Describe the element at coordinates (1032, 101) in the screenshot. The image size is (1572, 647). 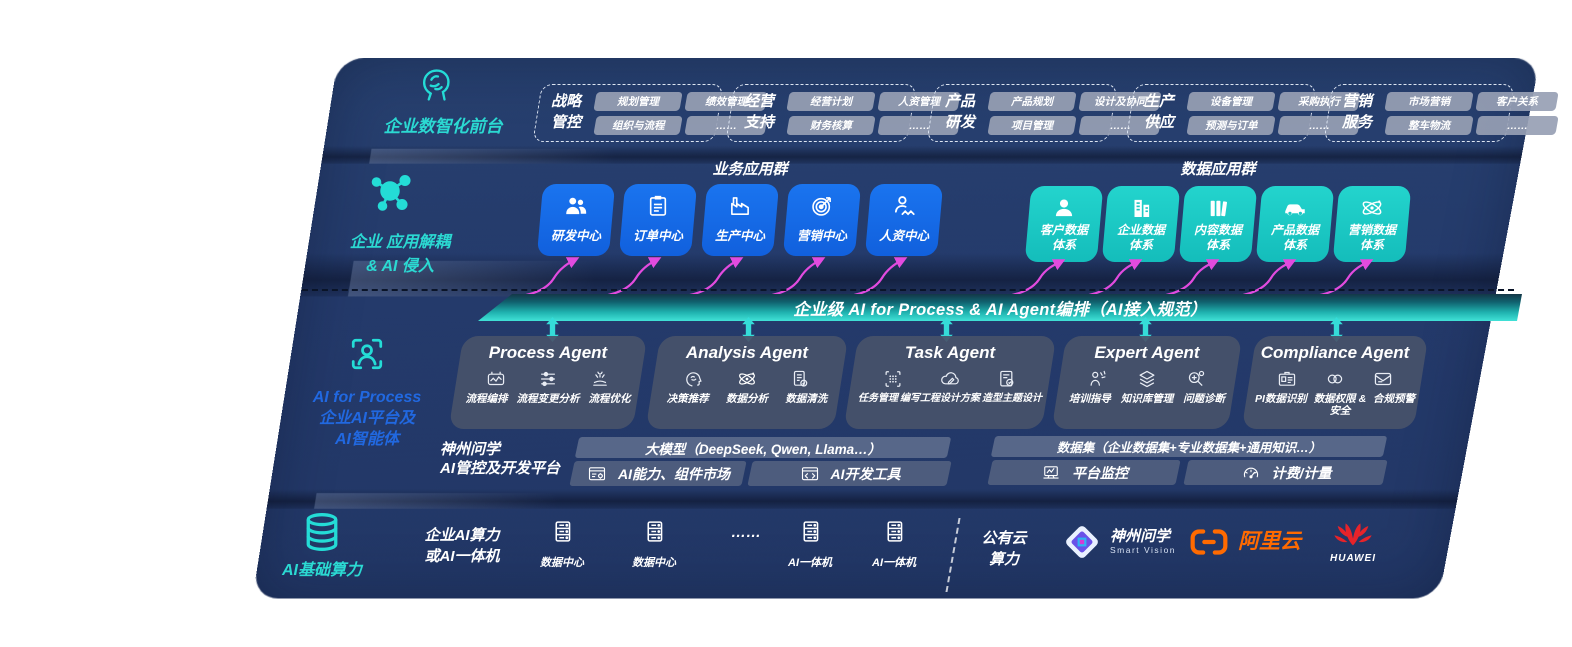
I see `group-item-pill: 产品规划` at that location.